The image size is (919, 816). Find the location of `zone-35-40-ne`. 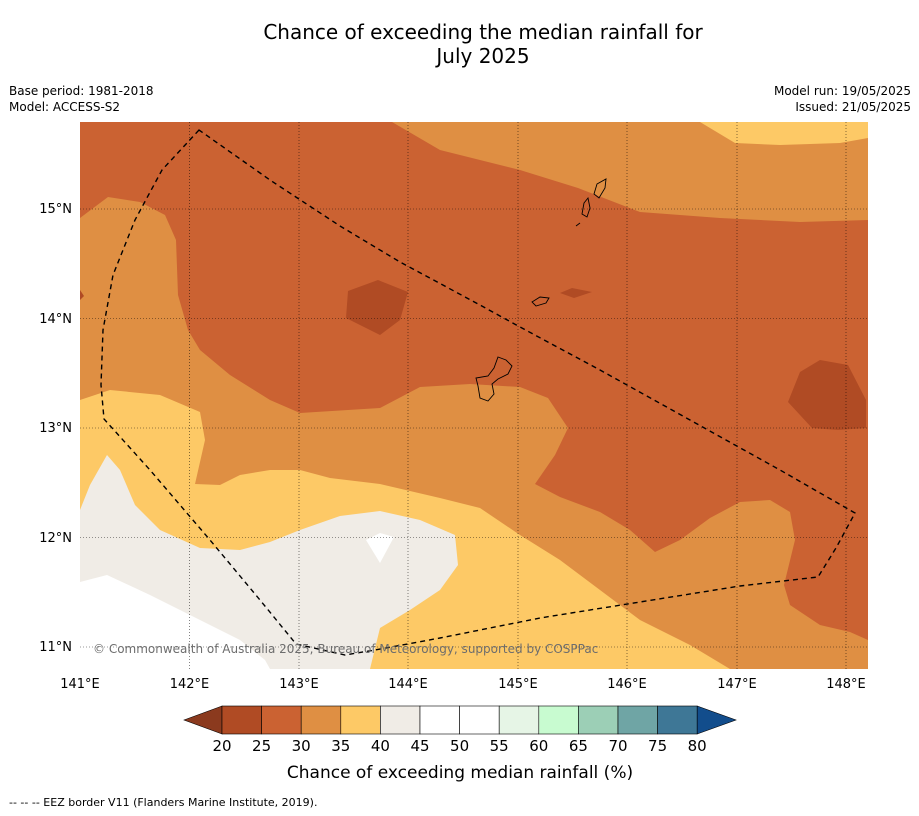

zone-35-40-ne is located at coordinates (784, 133).